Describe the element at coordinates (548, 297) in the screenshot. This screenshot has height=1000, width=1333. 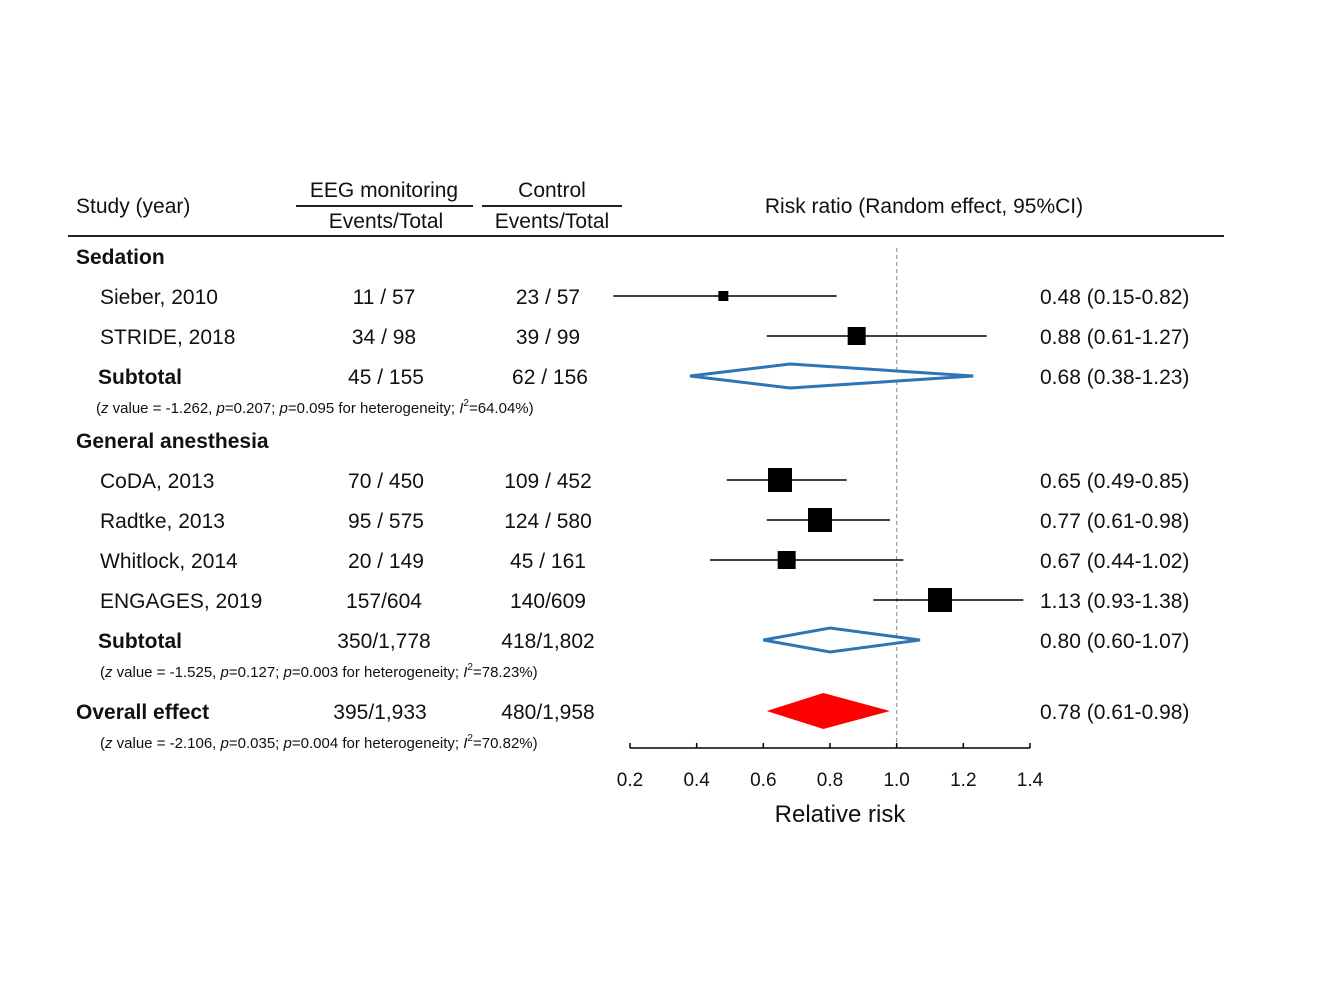
I see `control-events: 23 / 57` at that location.